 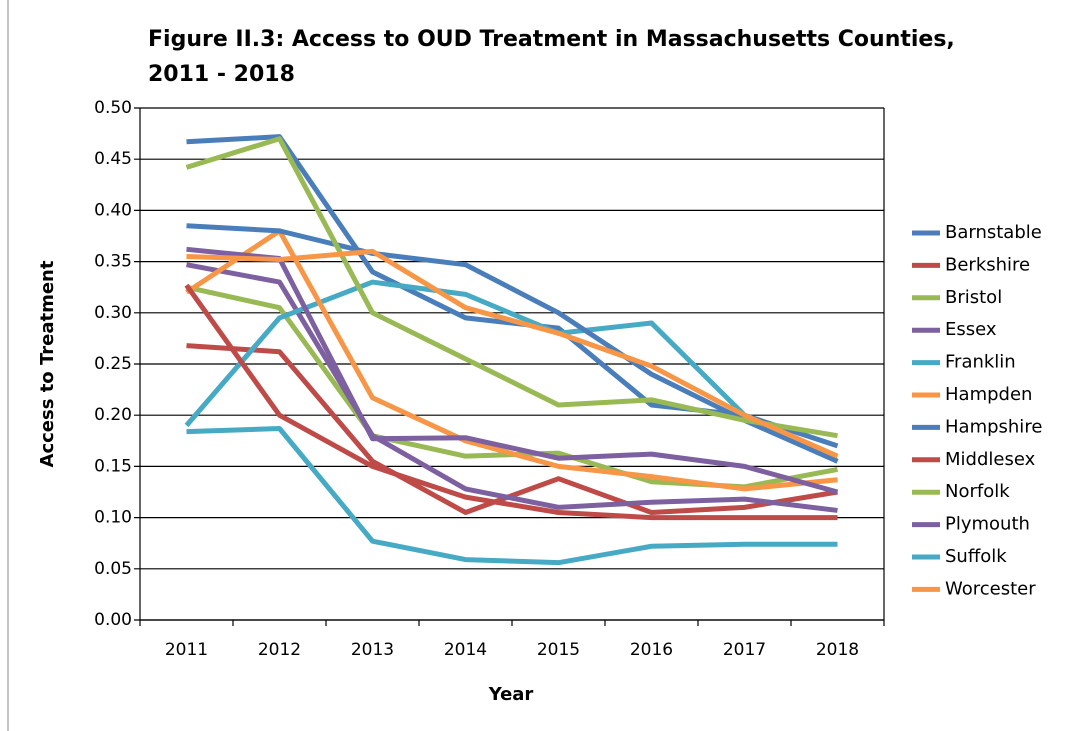 What do you see at coordinates (837, 650) in the screenshot?
I see `x-tick-label: 2018` at bounding box center [837, 650].